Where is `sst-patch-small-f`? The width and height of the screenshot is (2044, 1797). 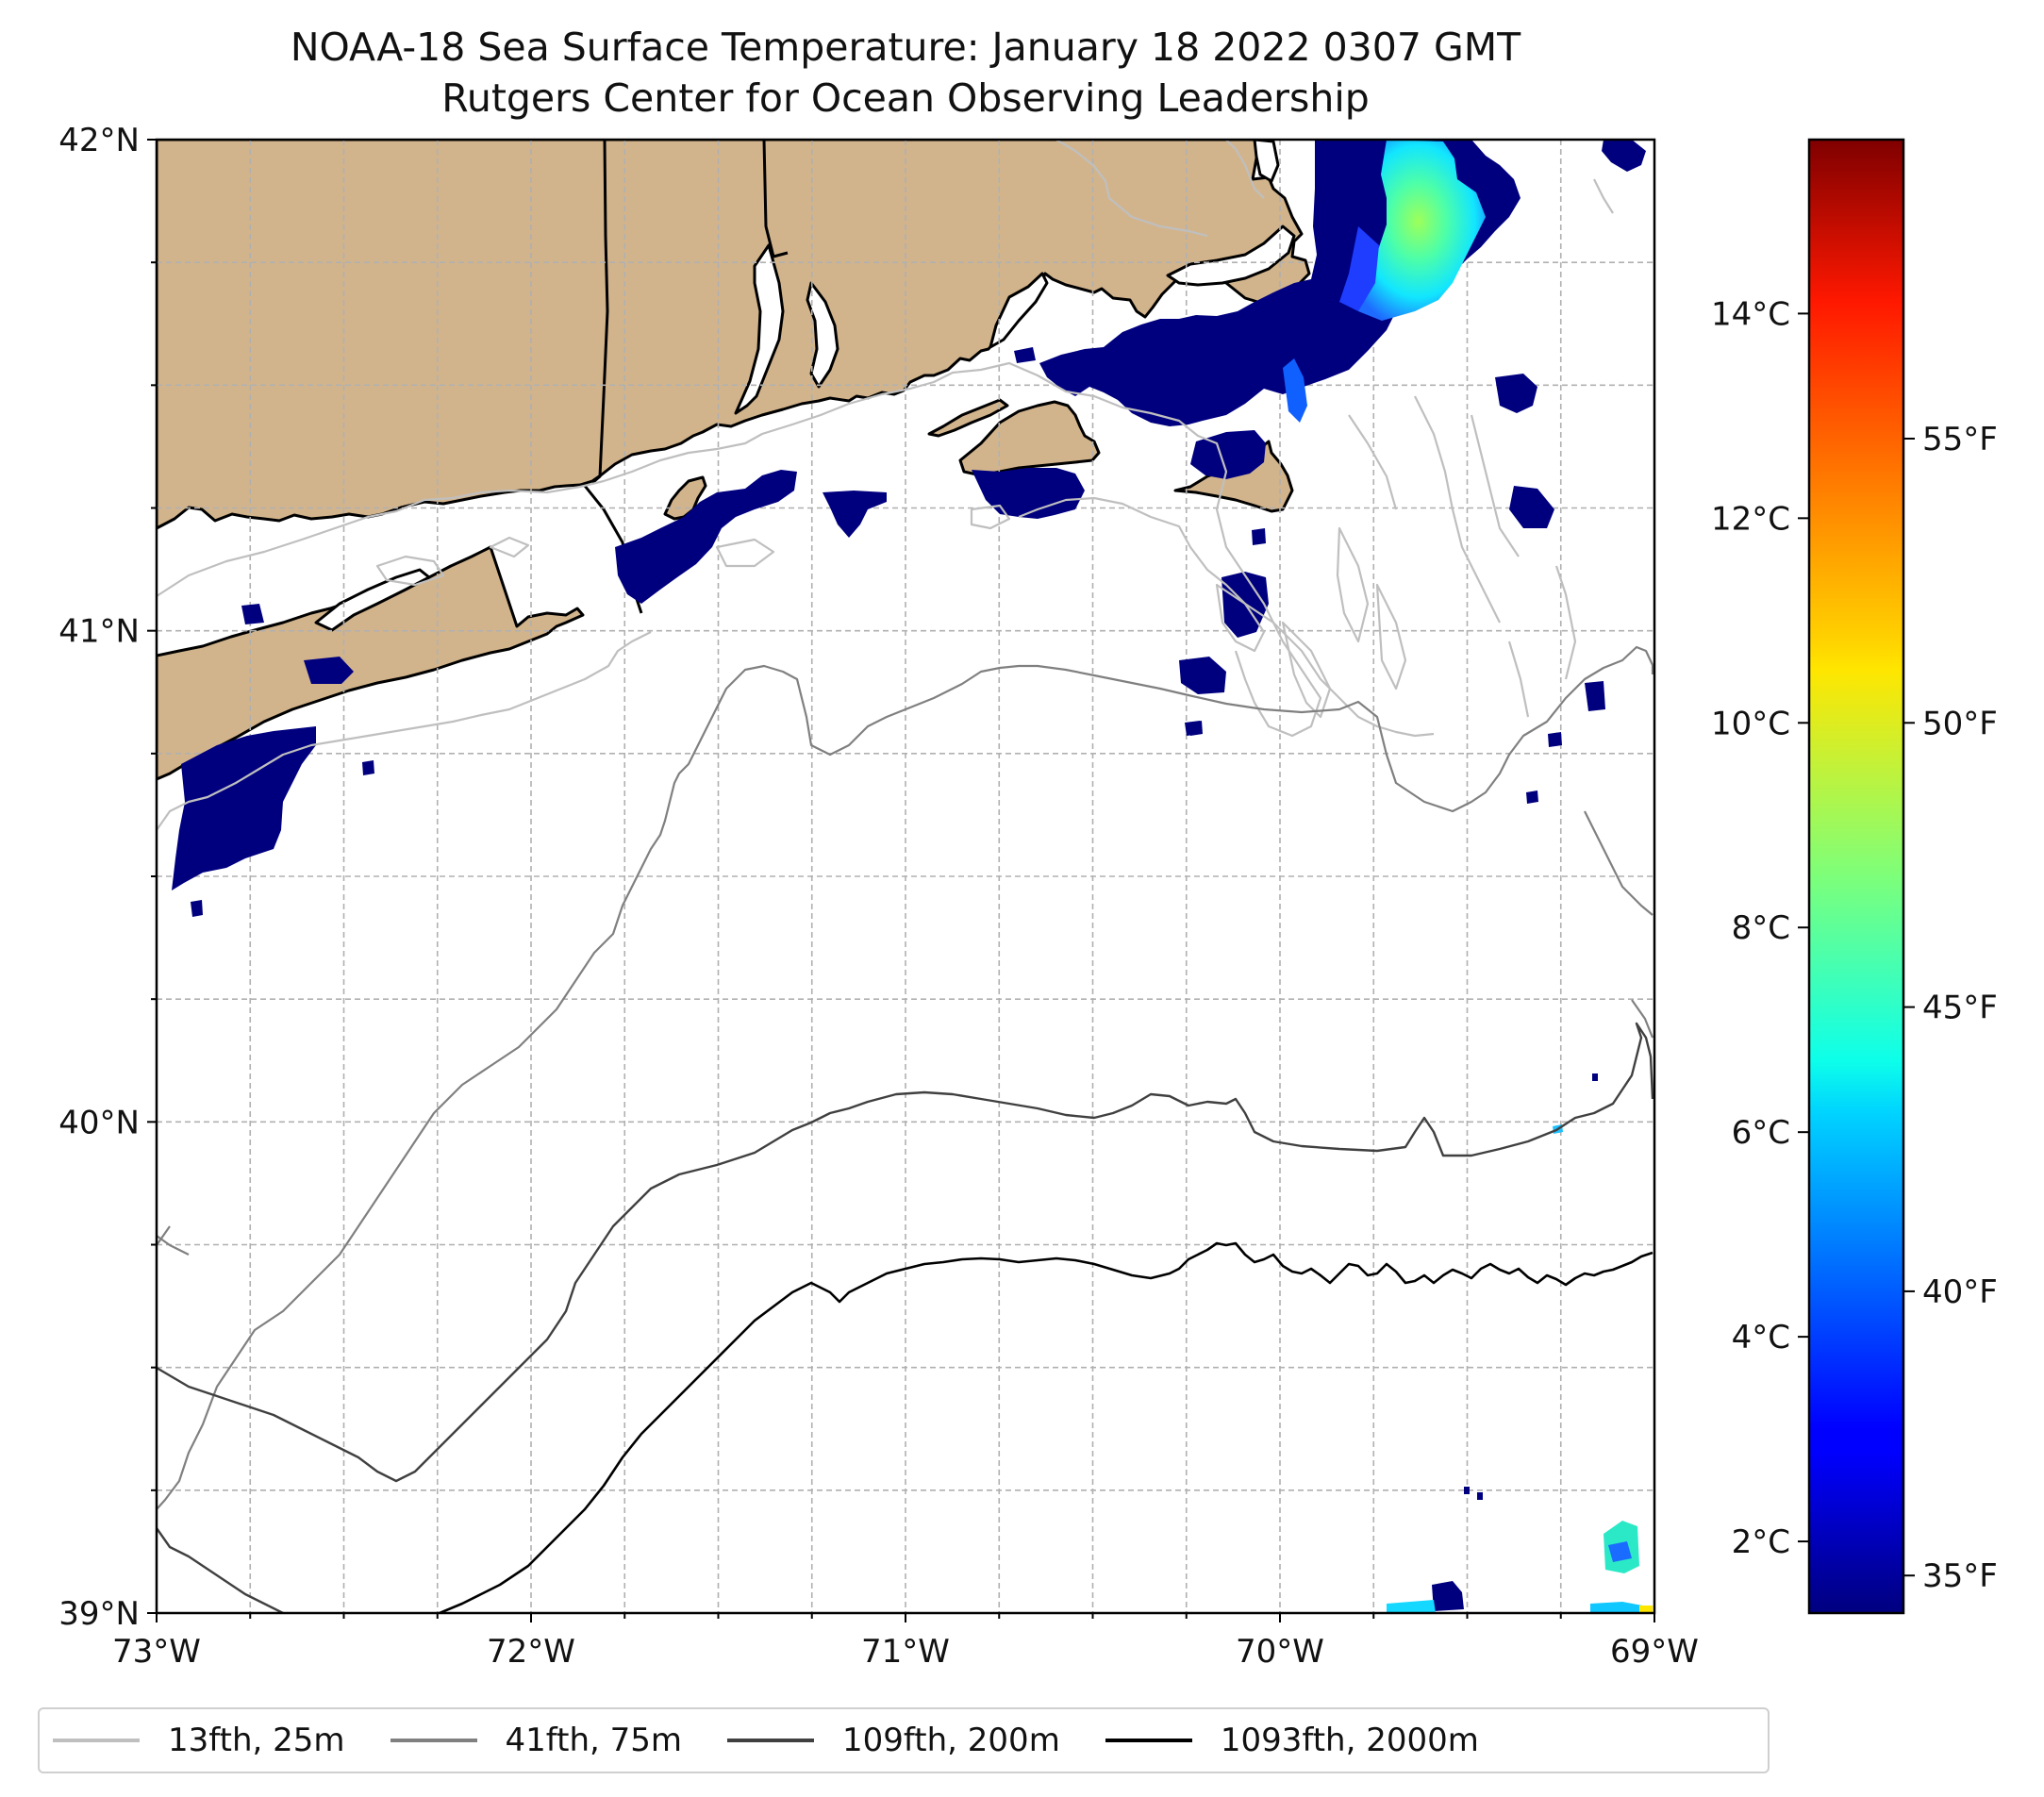
sst-patch-small-f is located at coordinates (1555, 739).